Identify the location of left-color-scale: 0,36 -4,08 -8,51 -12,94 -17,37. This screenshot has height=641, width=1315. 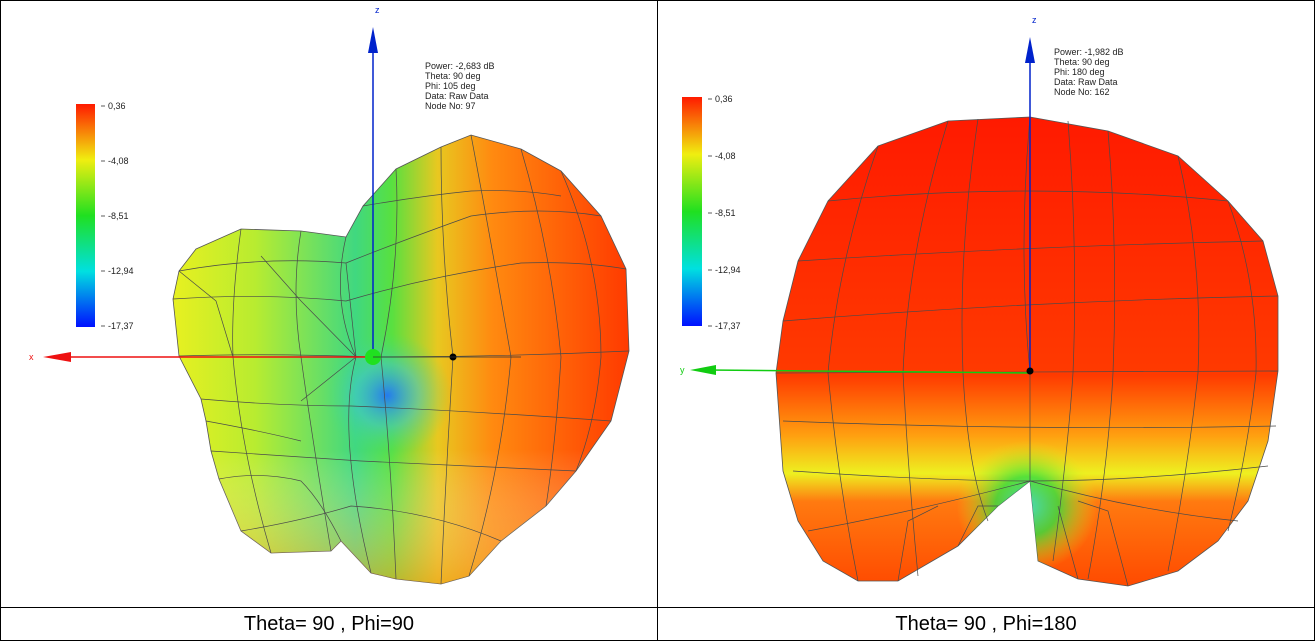
(105, 216).